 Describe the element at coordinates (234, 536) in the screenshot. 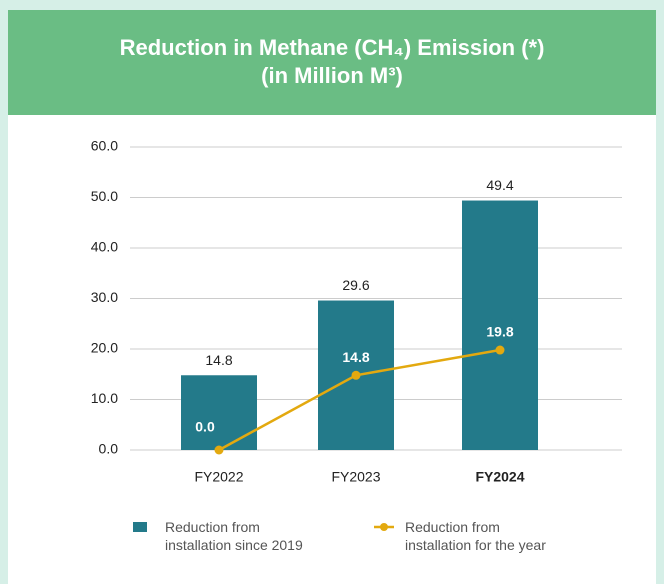

I see `legend-label: Reduction from installation since 2019` at that location.